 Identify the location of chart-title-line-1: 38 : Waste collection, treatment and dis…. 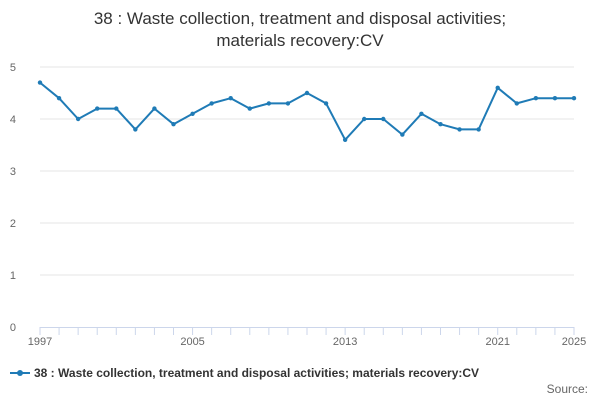
(300, 18).